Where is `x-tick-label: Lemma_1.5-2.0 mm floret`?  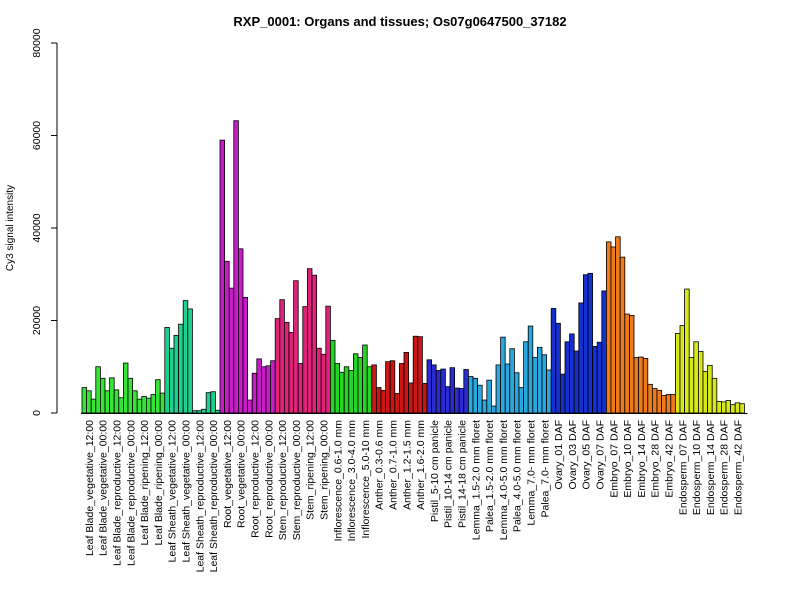 x-tick-label: Lemma_1.5-2.0 mm floret is located at coordinates (476, 480).